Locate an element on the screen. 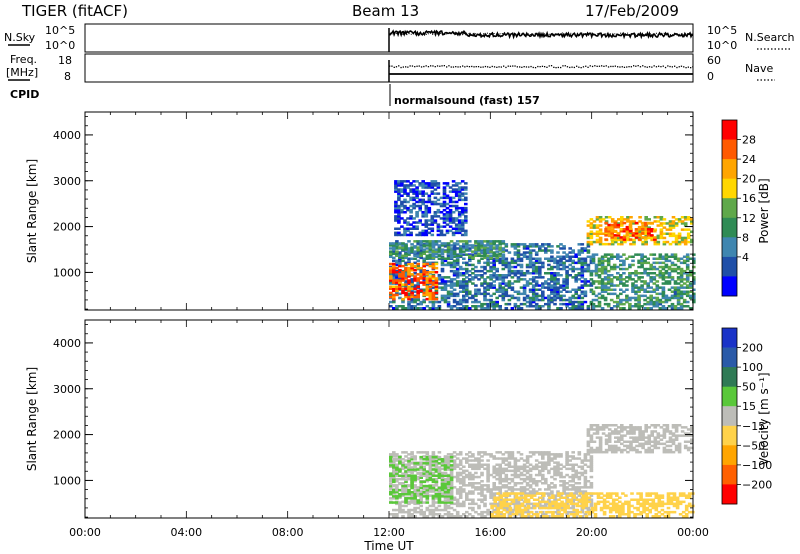 The width and height of the screenshot is (800, 554). freq-label: Freq. is located at coordinates (23, 59).